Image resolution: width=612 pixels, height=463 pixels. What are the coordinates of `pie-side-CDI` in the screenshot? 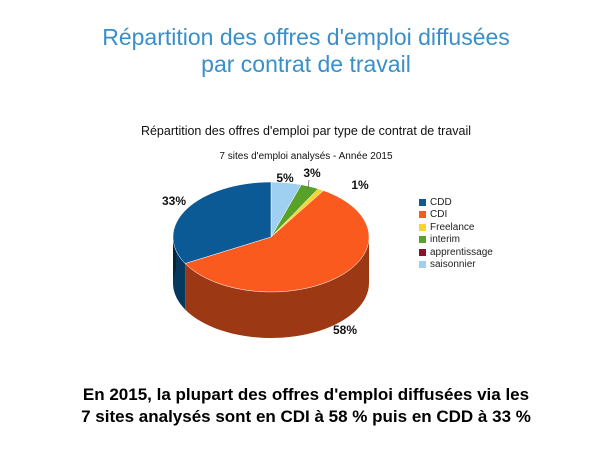 It's located at (277, 287).